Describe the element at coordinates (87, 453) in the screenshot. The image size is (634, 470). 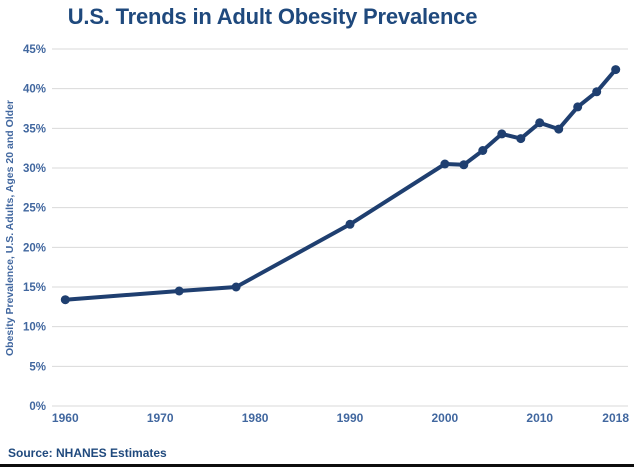
I see `source-note: Source: NHANES Estimates` at that location.